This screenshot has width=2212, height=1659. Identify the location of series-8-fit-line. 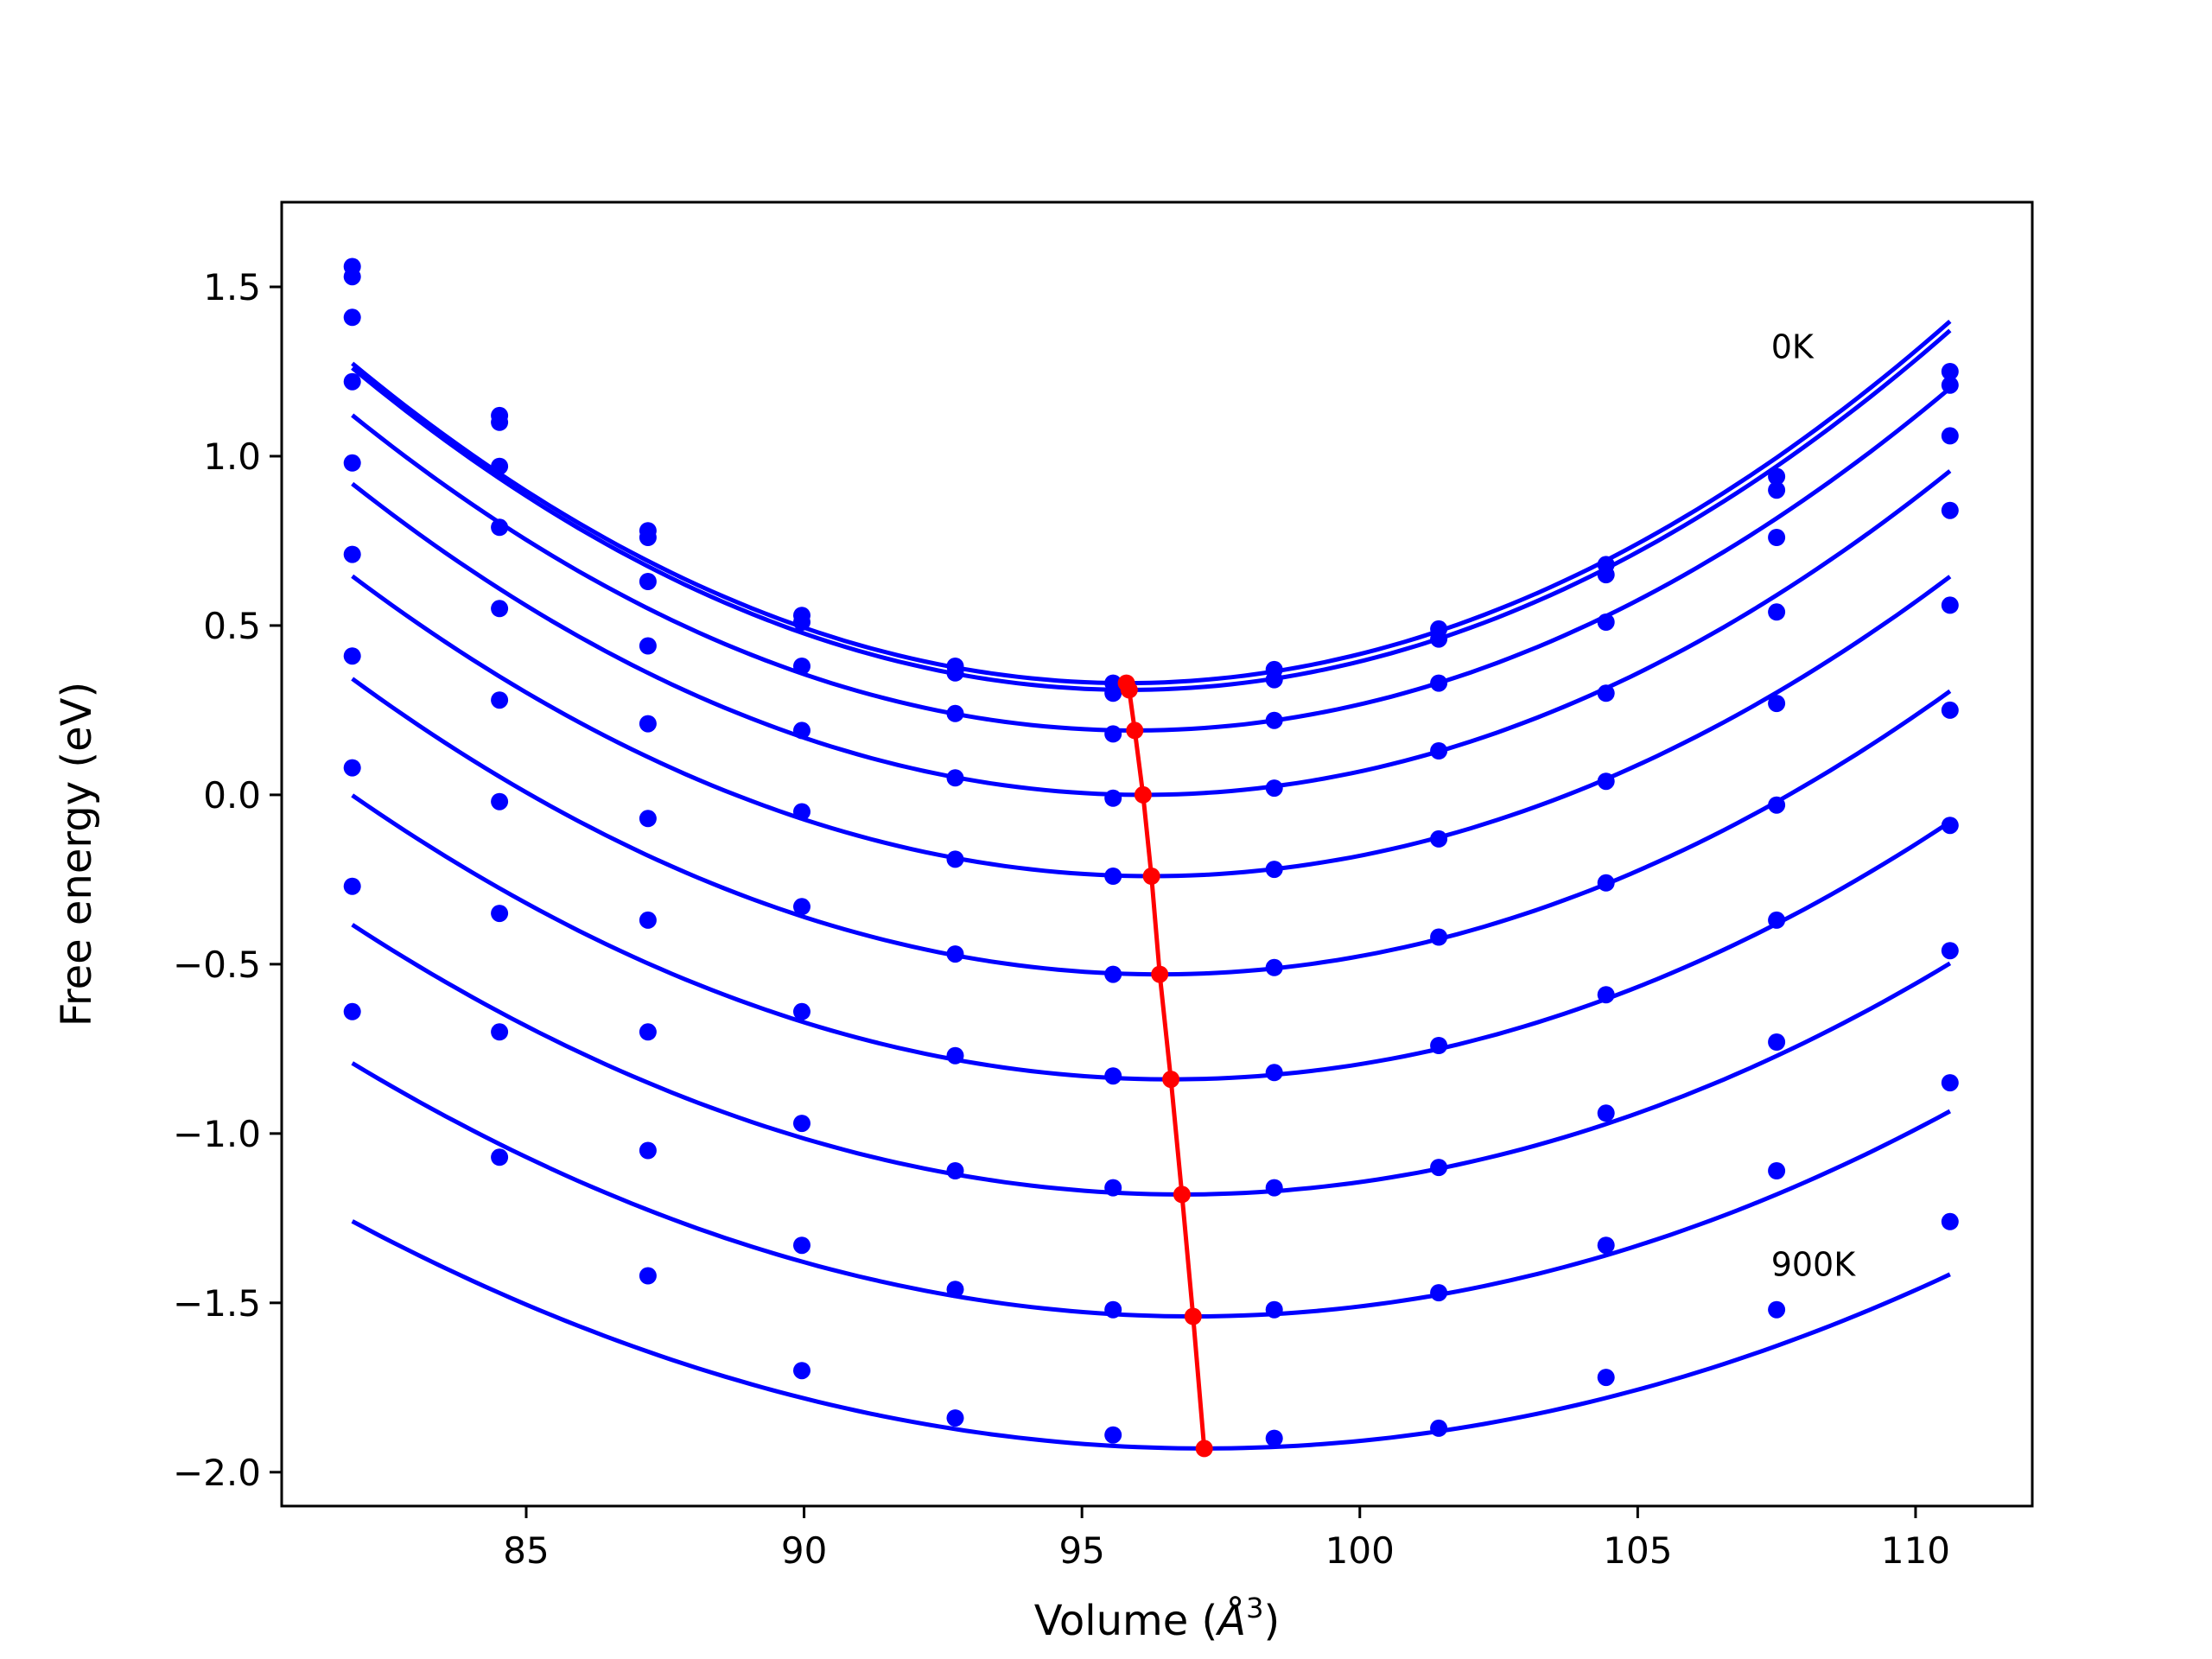
(1151, 1060).